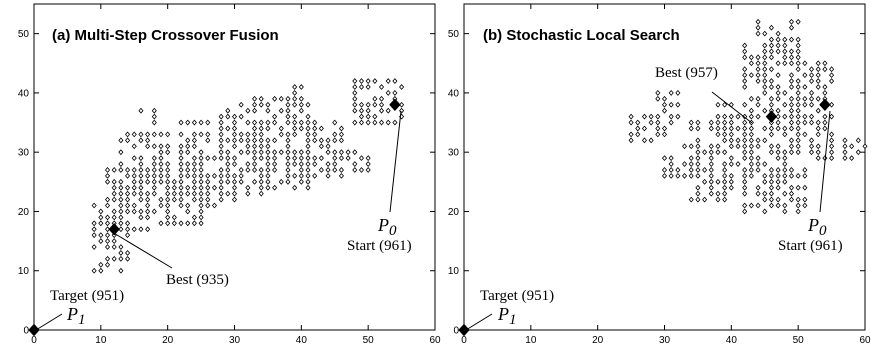 Image resolution: width=871 pixels, height=347 pixels. Describe the element at coordinates (168, 340) in the screenshot. I see `x-tick-label: 20` at that location.